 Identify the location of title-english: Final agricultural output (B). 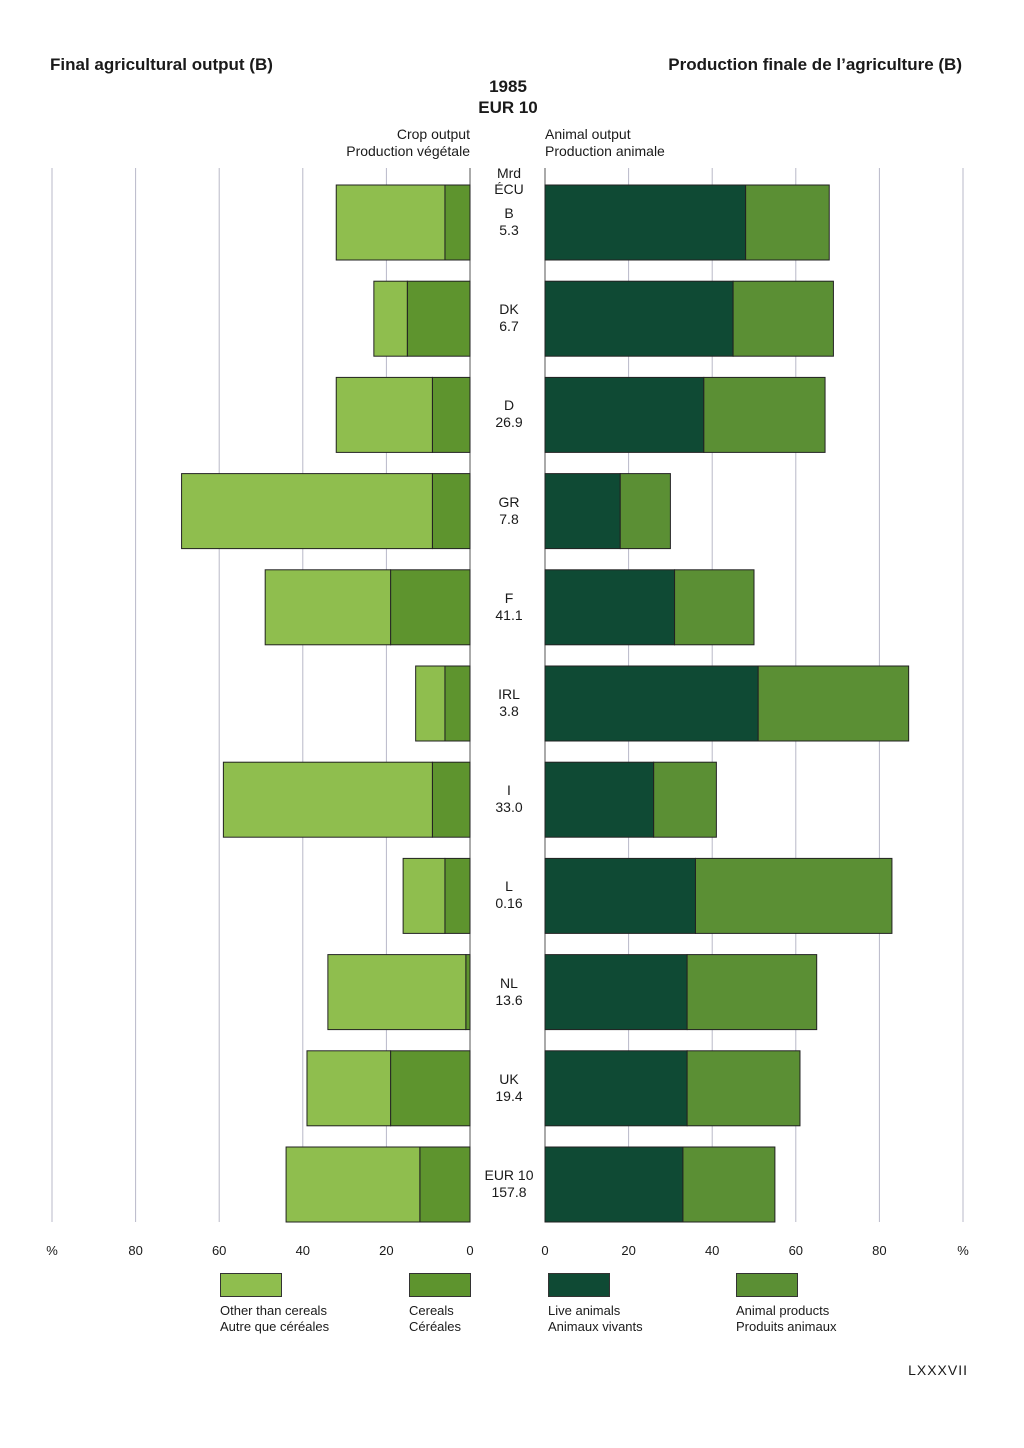
(161, 64).